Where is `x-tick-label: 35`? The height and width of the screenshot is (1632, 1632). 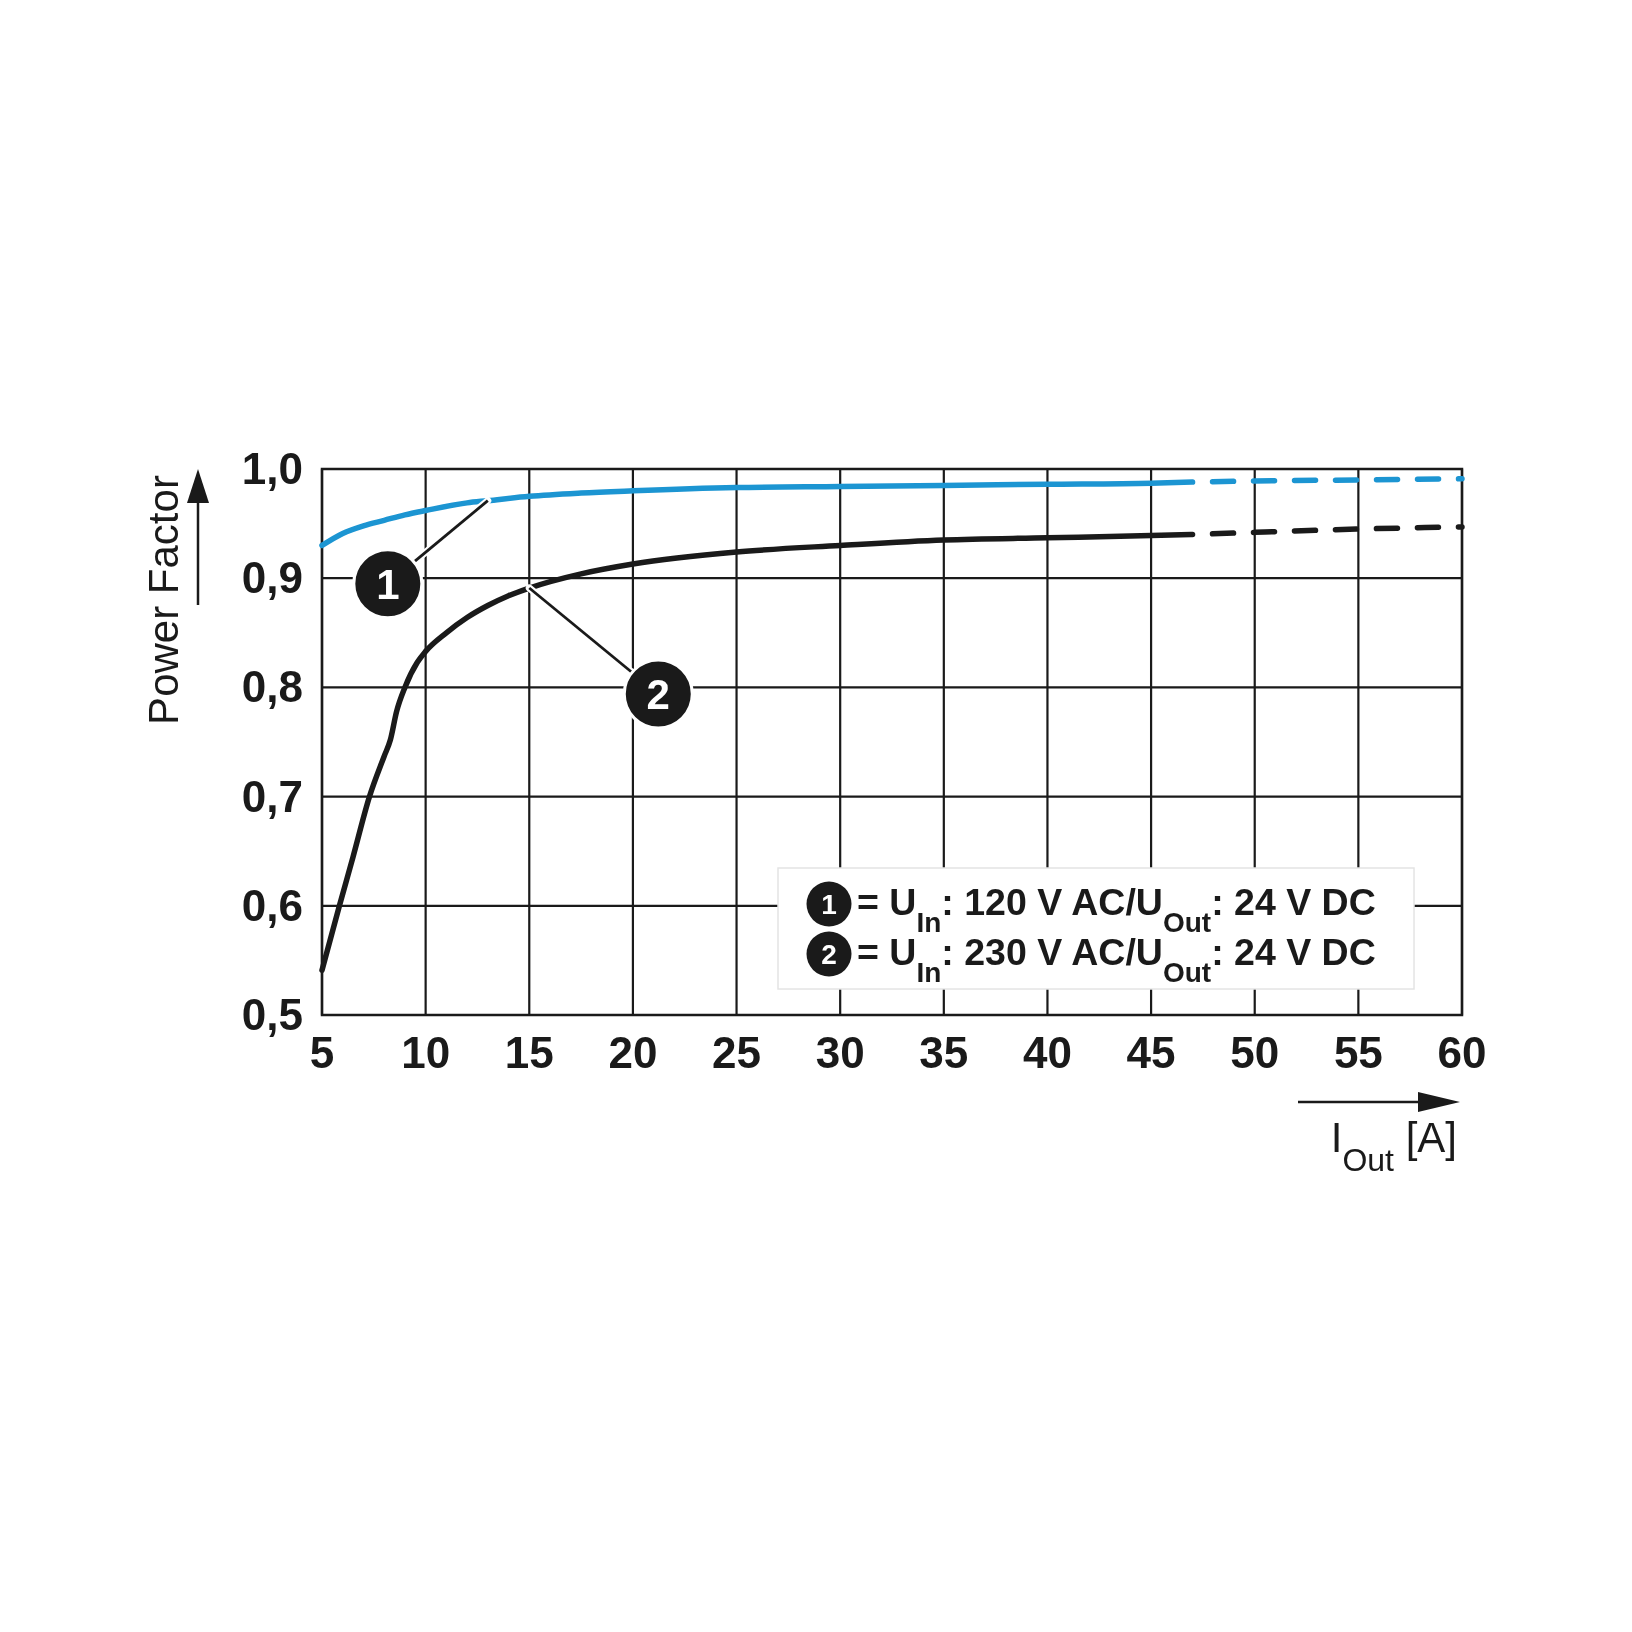 x-tick-label: 35 is located at coordinates (944, 1052).